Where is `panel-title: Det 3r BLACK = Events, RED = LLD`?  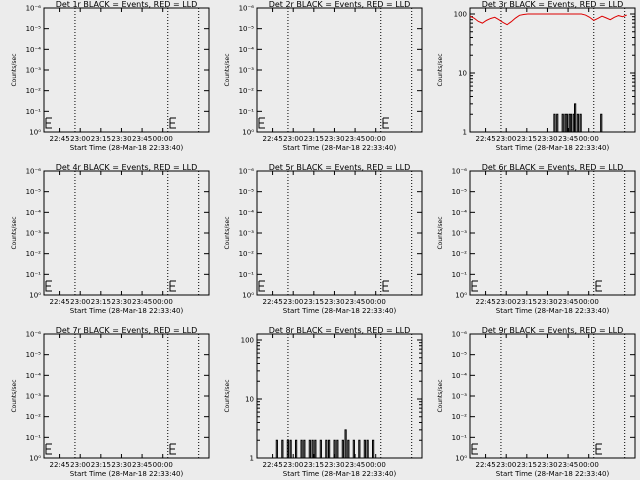
panel-title: Det 3r BLACK = Events, RED = LLD is located at coordinates (553, 4).